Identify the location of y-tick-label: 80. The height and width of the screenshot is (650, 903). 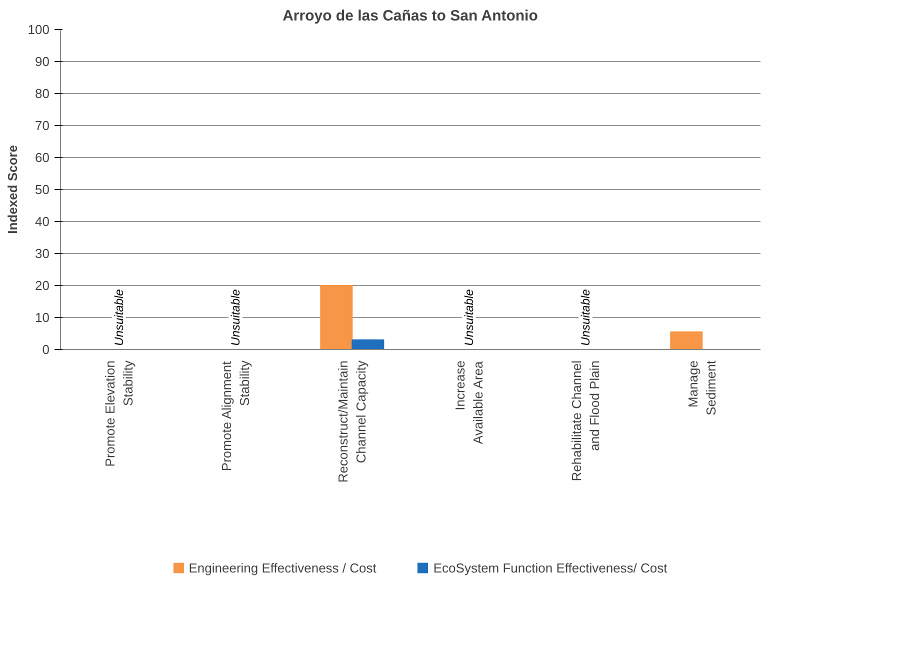
(42, 93).